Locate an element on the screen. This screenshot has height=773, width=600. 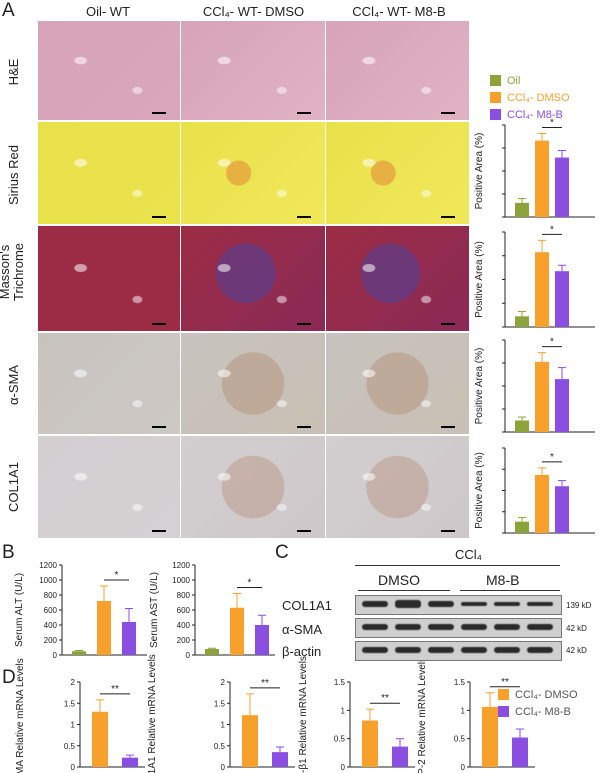
panel-letter-d: D is located at coordinates (9, 677).